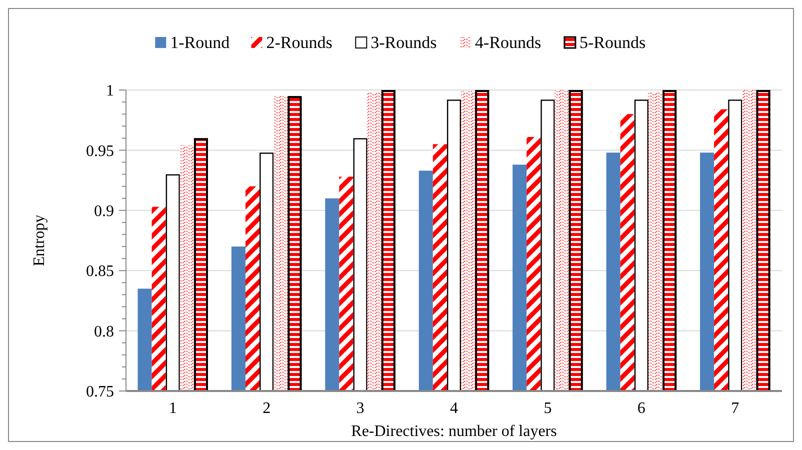 This screenshot has width=802, height=450. Describe the element at coordinates (612, 42) in the screenshot. I see `legend-label: 5-Rounds` at that location.